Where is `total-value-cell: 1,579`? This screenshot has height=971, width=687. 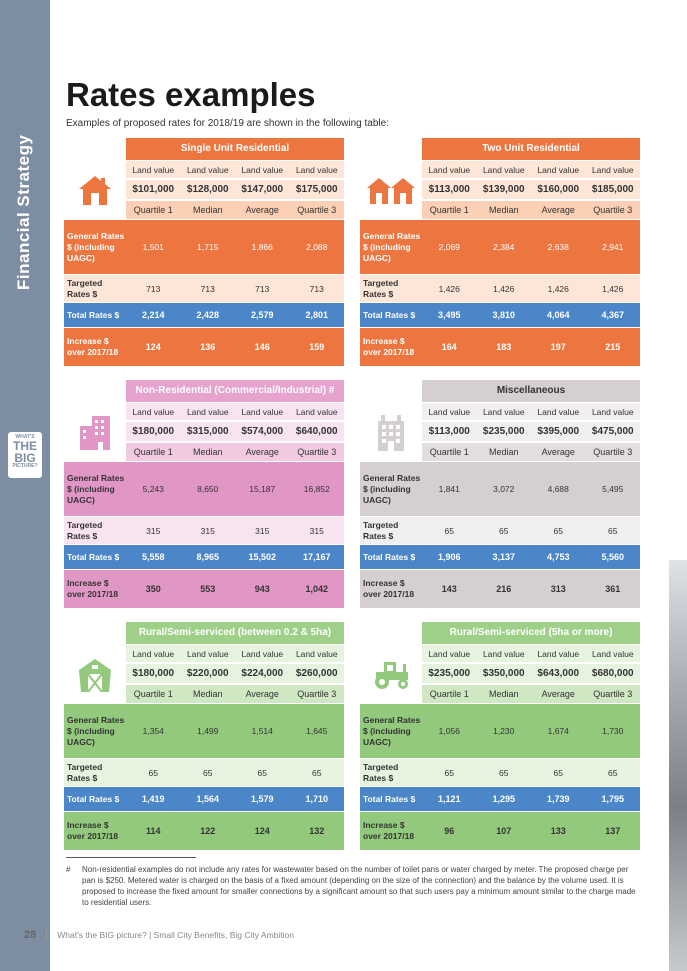 total-value-cell: 1,579 is located at coordinates (262, 799).